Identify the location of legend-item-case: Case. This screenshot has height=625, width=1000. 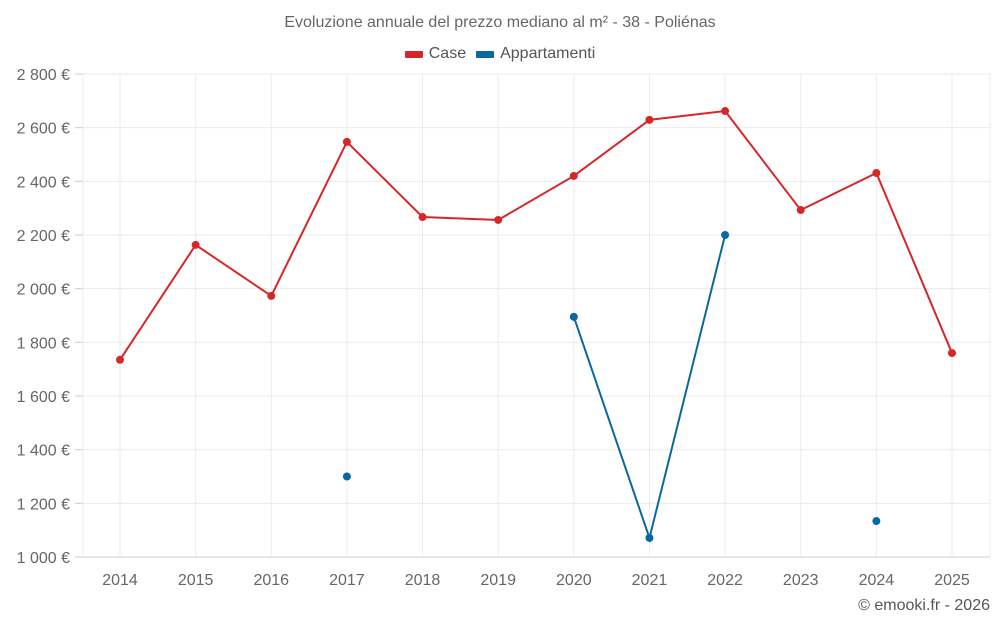
(435, 54).